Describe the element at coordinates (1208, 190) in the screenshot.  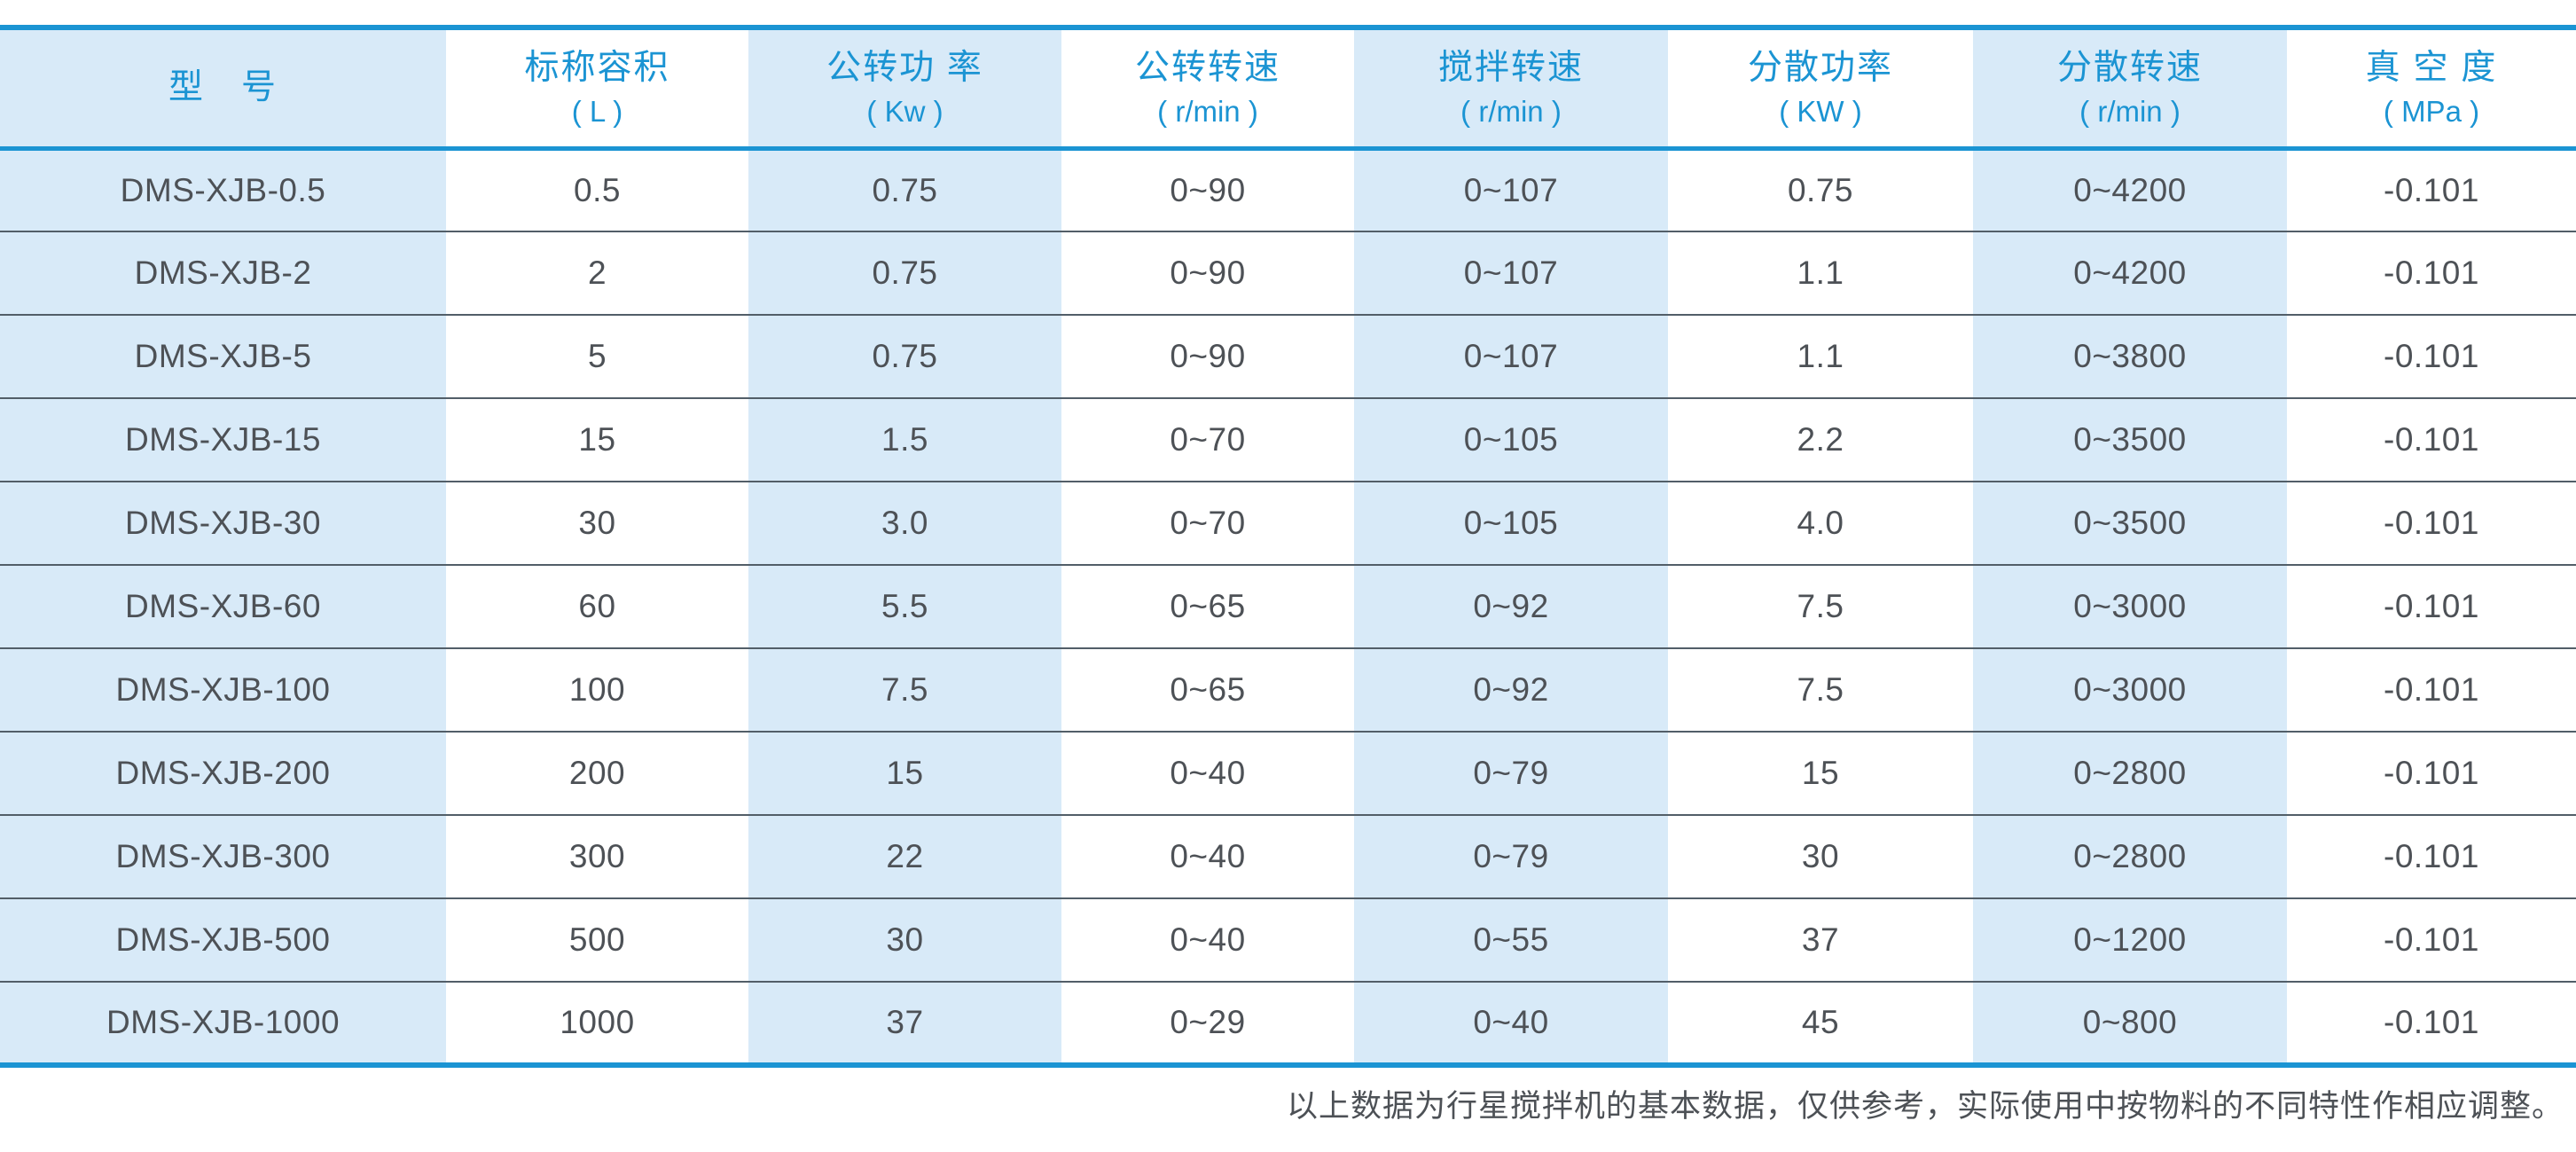
I see `cell-revolution-speed: 0~90` at that location.